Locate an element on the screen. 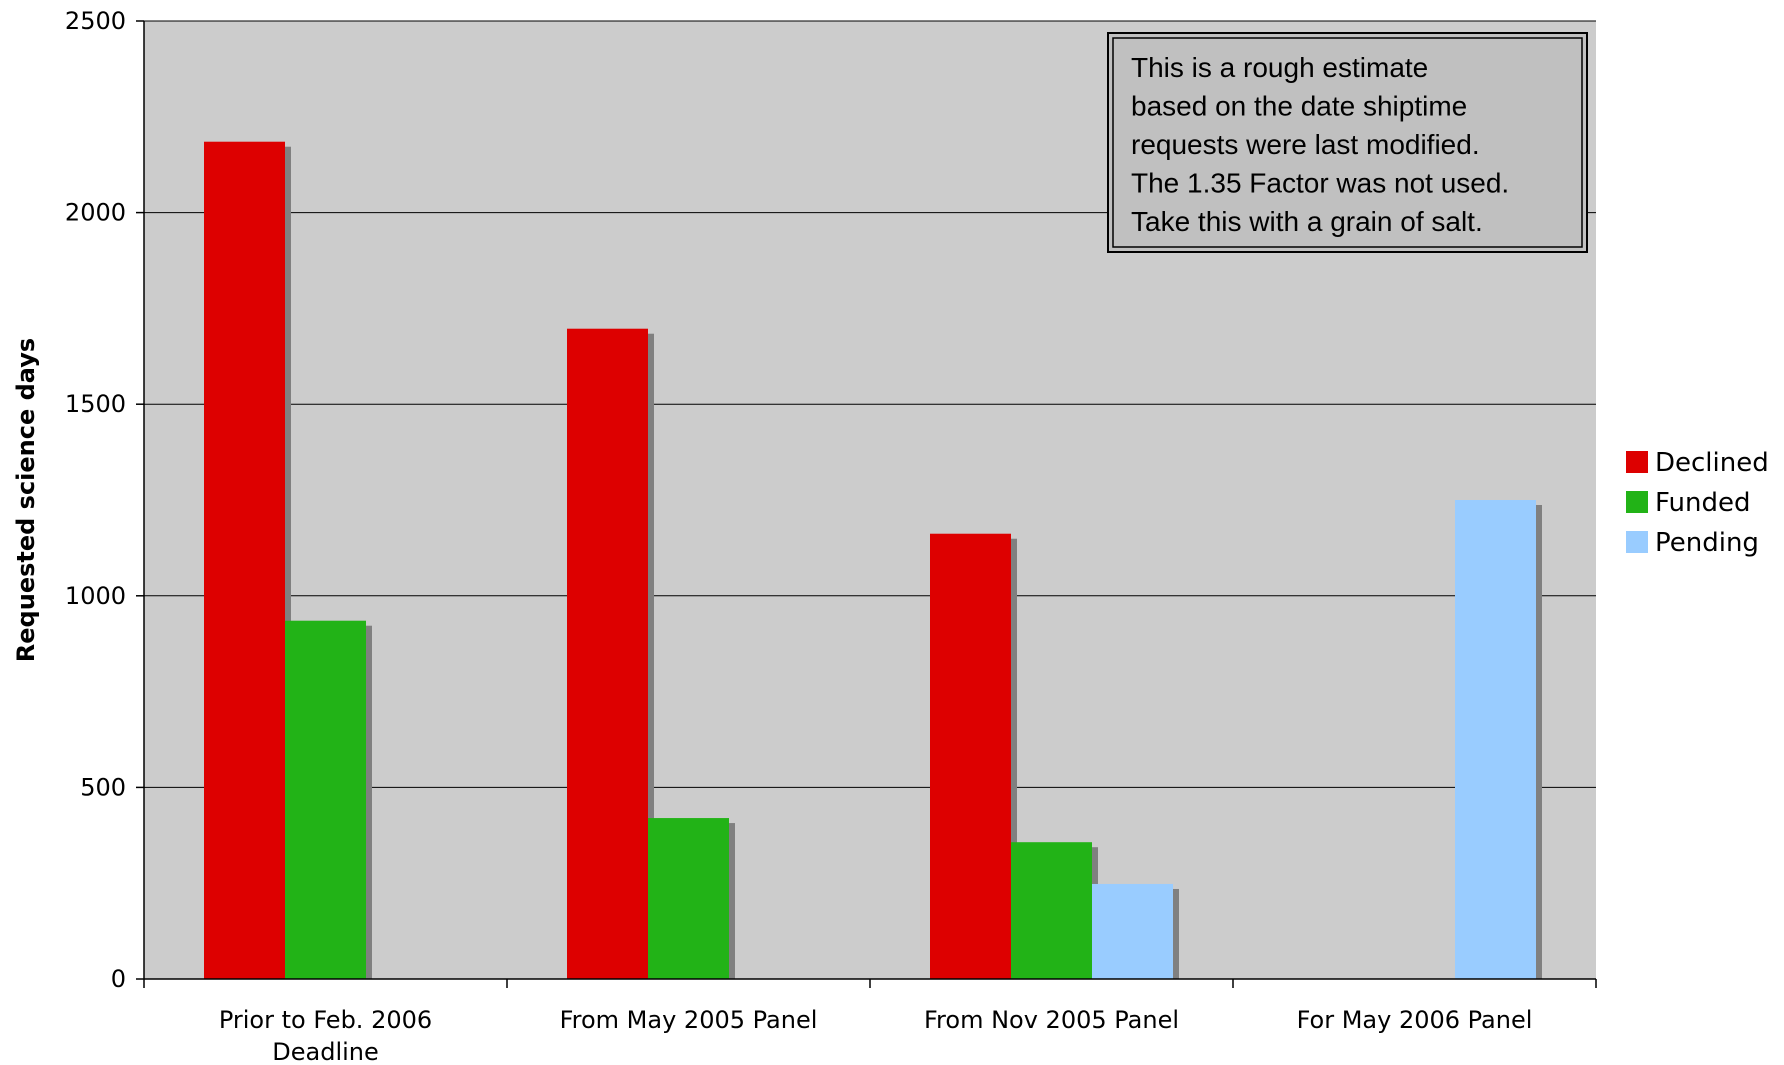 The image size is (1784, 1065). x-category-label: Deadline is located at coordinates (325, 1051).